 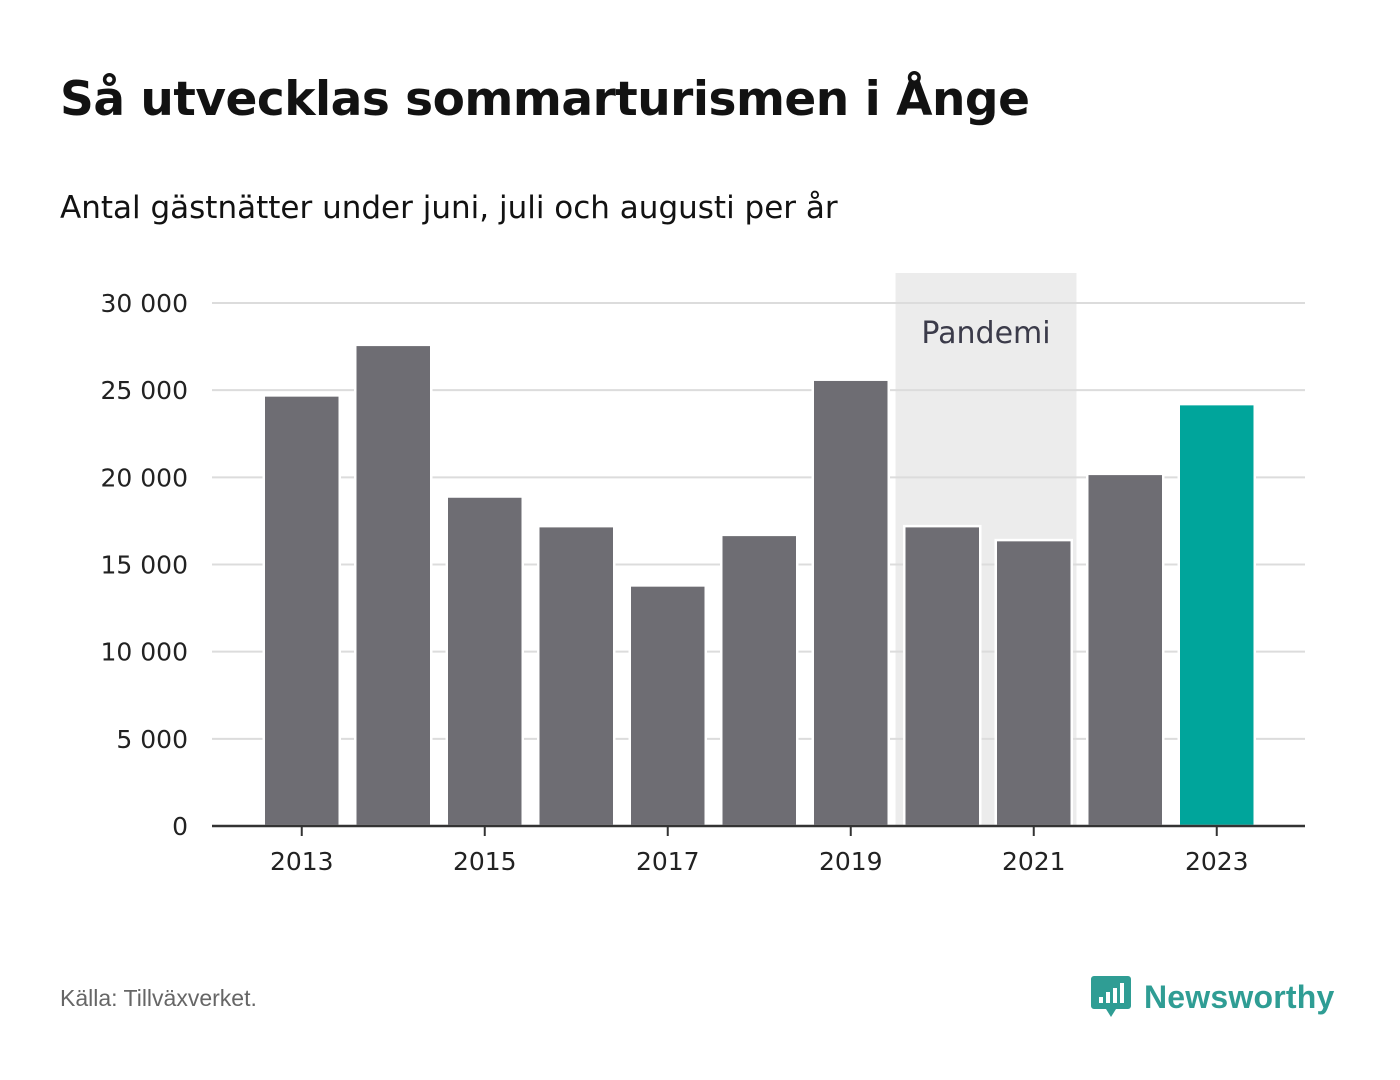 I want to click on axes: 2013 2015 2017 2019 2021 2023, so click(x=758, y=850).